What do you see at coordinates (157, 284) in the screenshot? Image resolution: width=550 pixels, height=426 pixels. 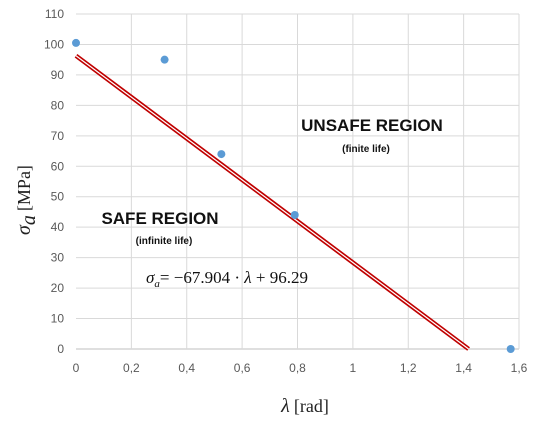 I see `equation-lhs-subscript: a` at bounding box center [157, 284].